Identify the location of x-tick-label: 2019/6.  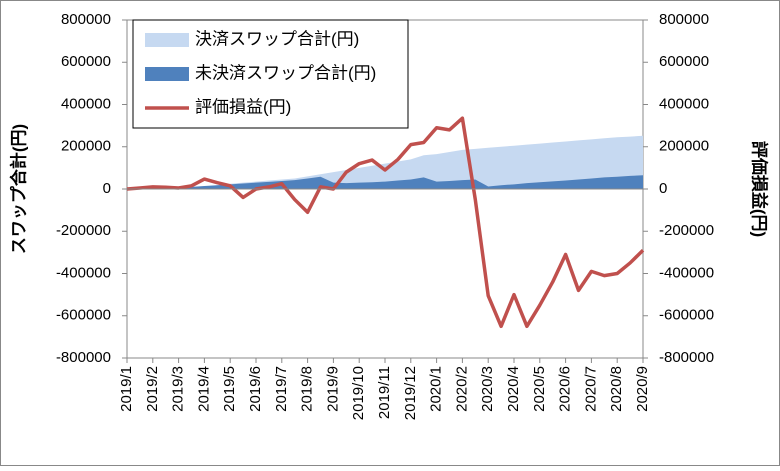
(255, 389).